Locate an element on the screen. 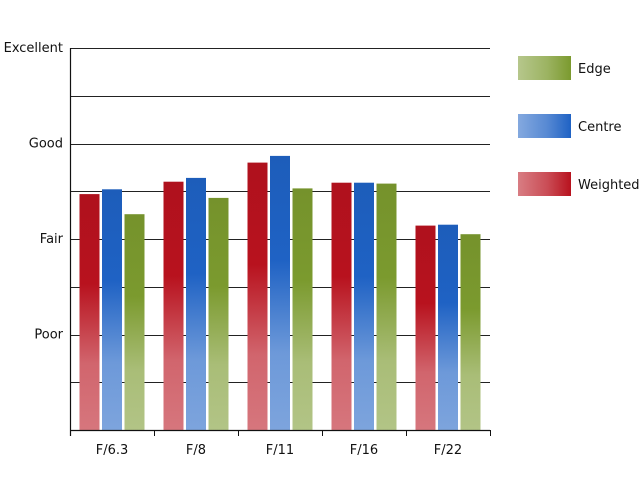  x-tick-label: F/22 is located at coordinates (448, 450).